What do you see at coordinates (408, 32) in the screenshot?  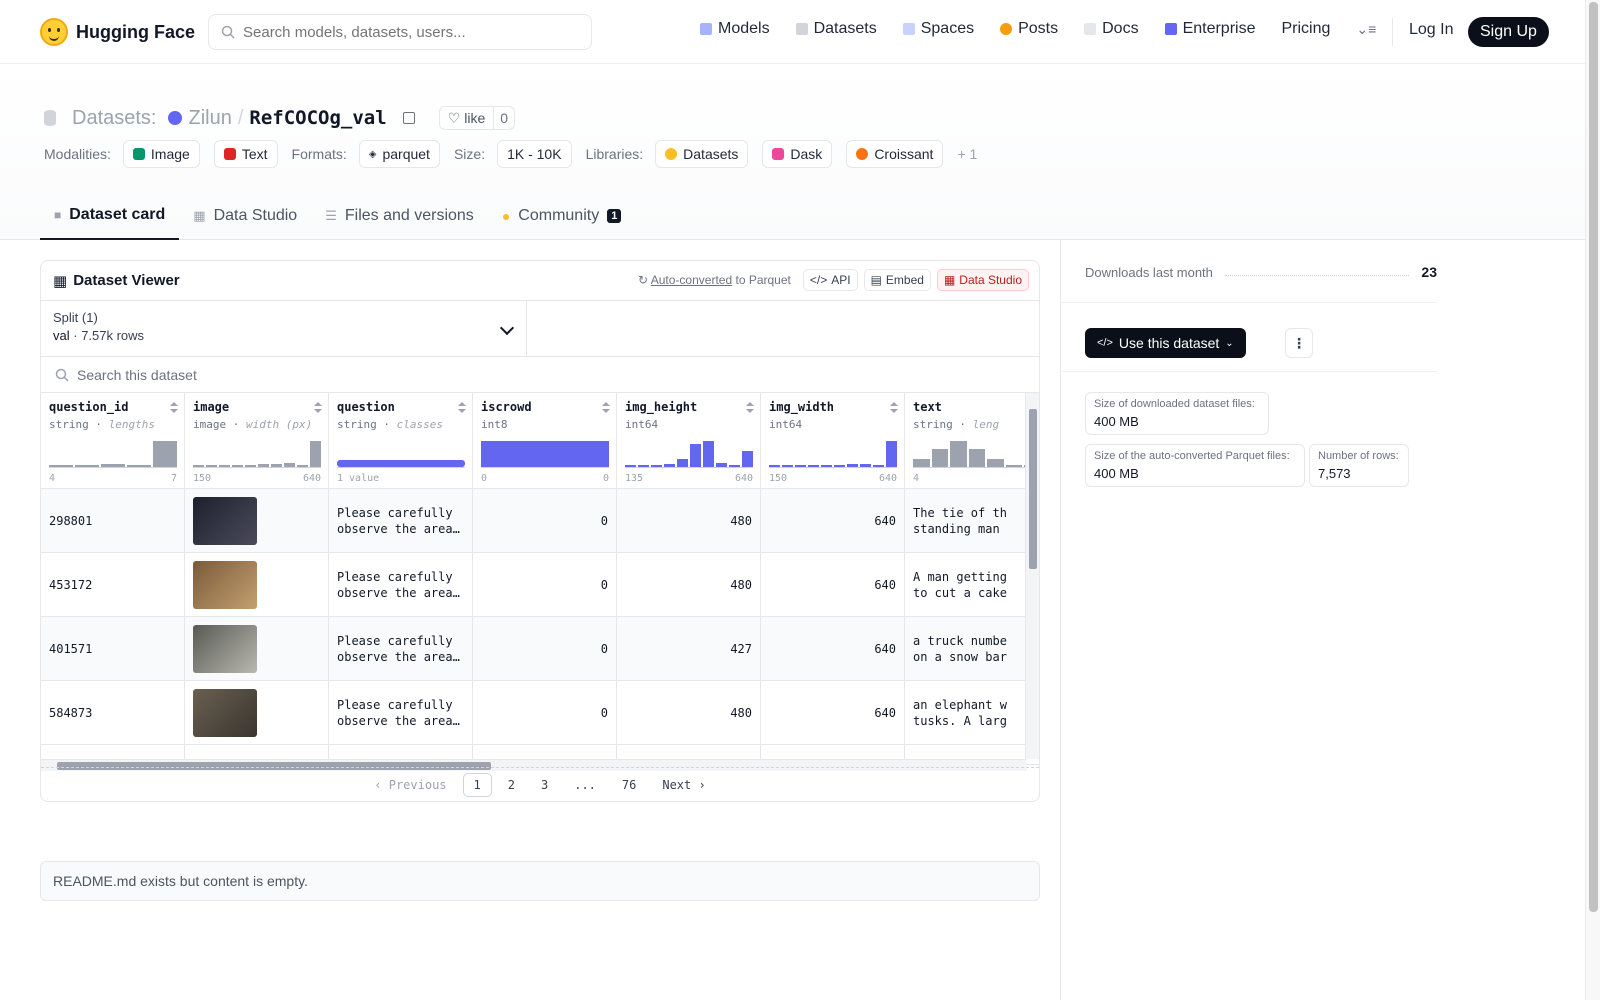 I see `global-search-input` at bounding box center [408, 32].